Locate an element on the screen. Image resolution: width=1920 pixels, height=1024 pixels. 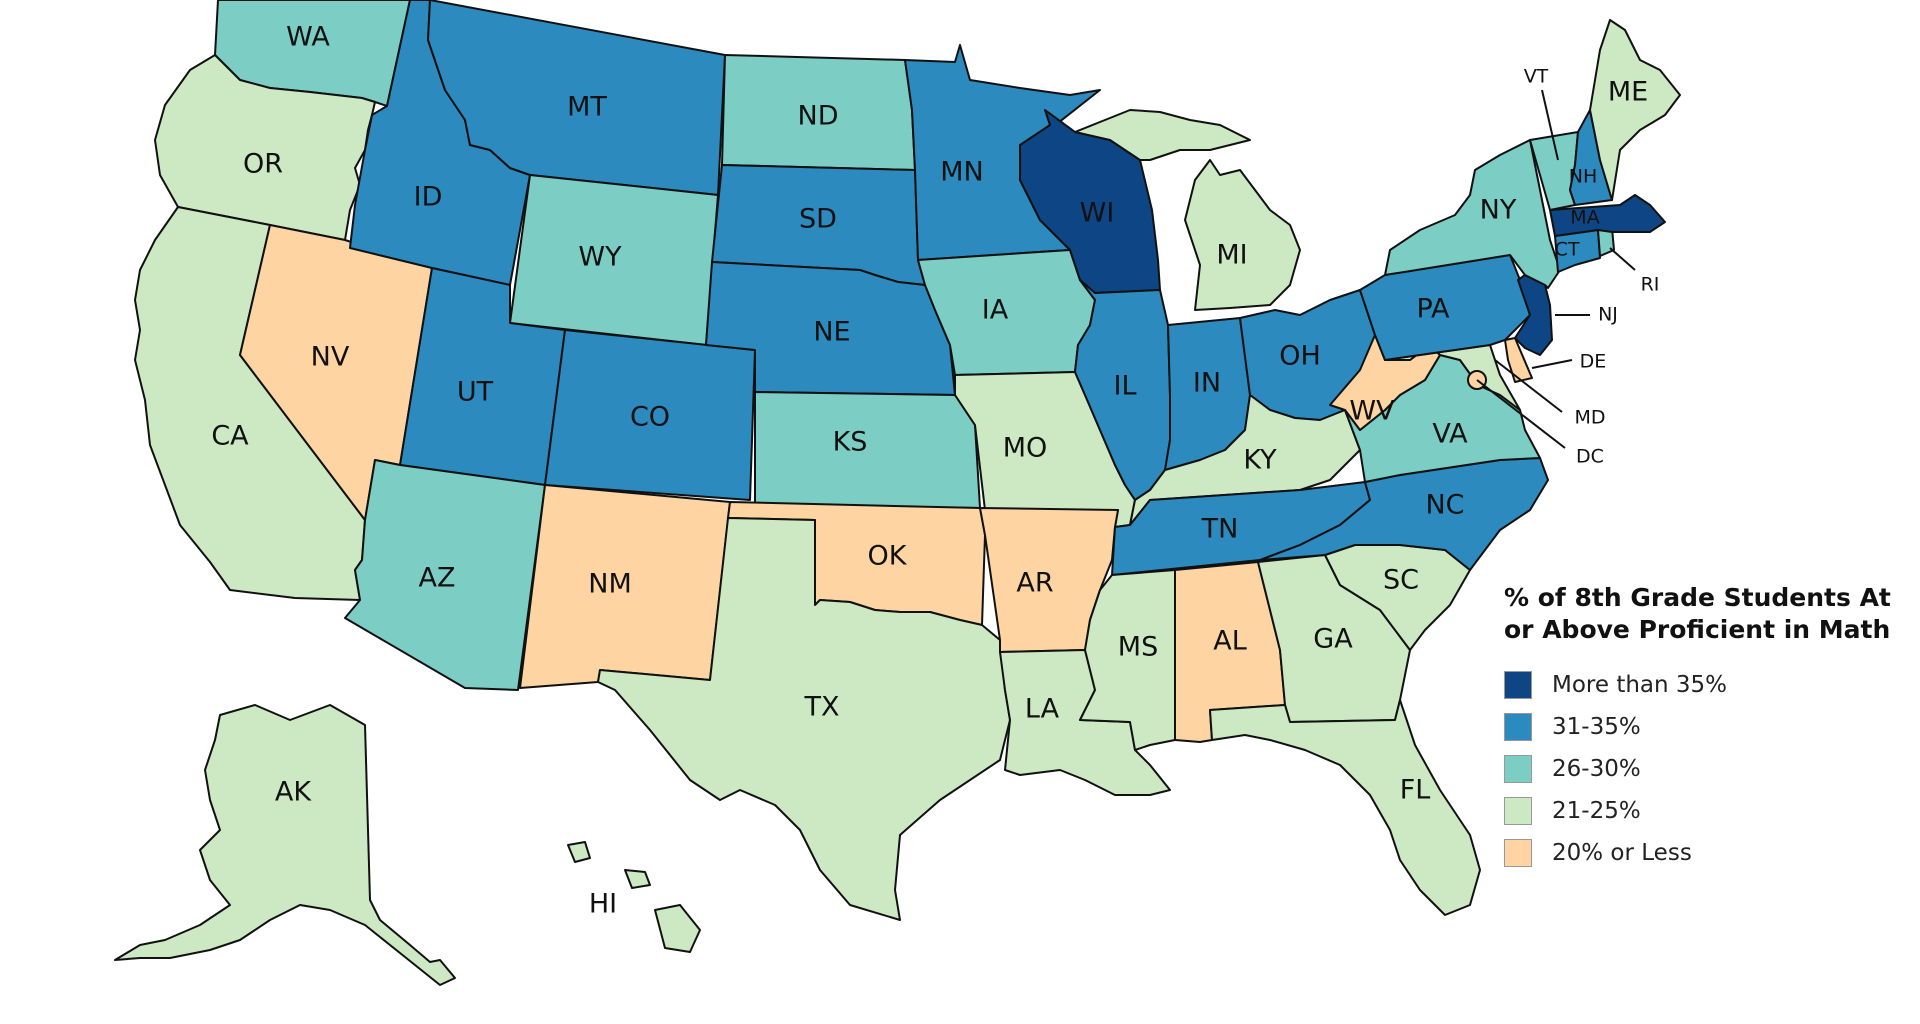
state-label-al: AL is located at coordinates (1230, 641).